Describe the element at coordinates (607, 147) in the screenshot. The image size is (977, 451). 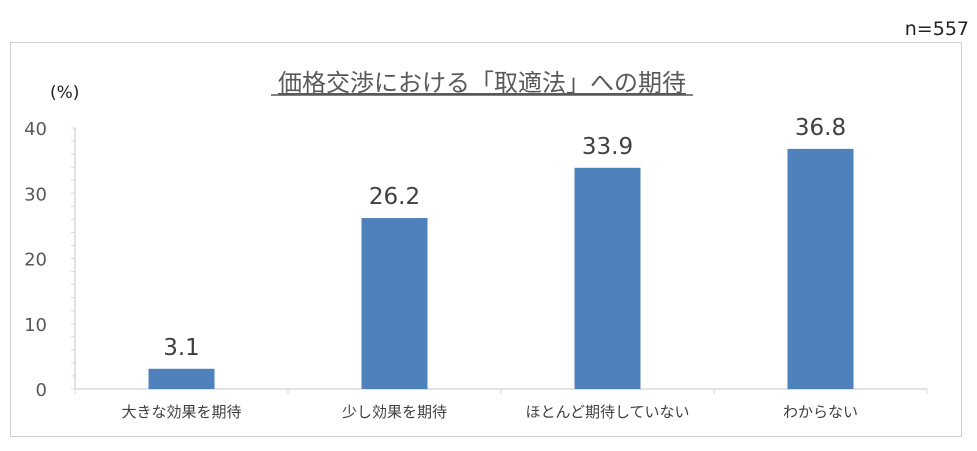
I see `data-label: 33.9` at that location.